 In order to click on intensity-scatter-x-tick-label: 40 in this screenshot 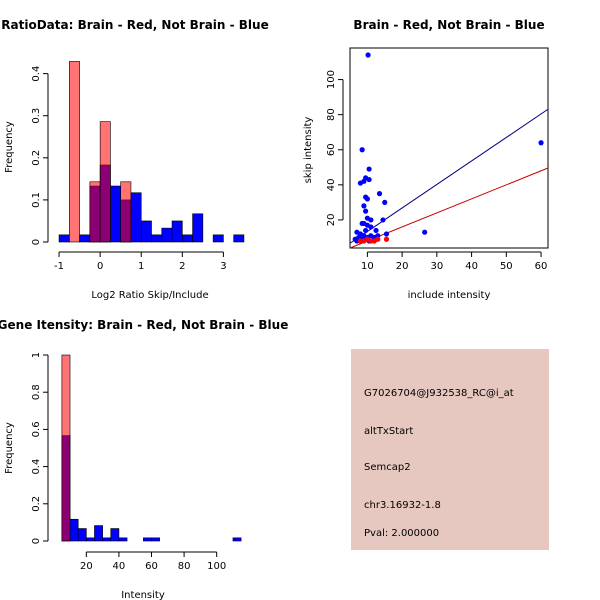, I will do `click(471, 266)`.